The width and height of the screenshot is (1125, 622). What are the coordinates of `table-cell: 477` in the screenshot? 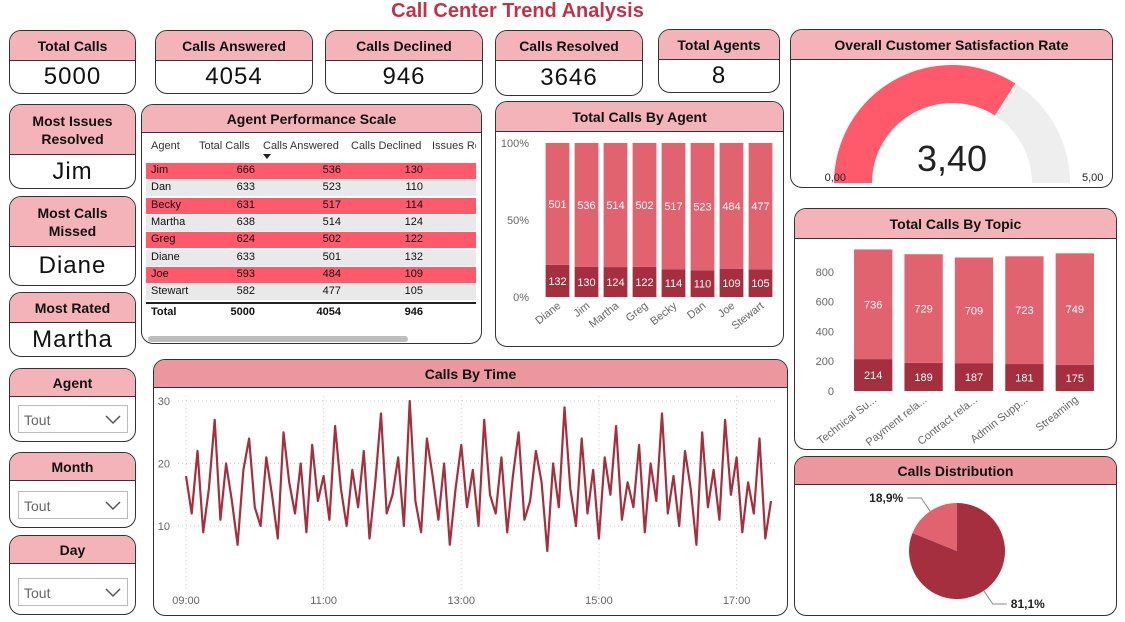 It's located at (331, 291).